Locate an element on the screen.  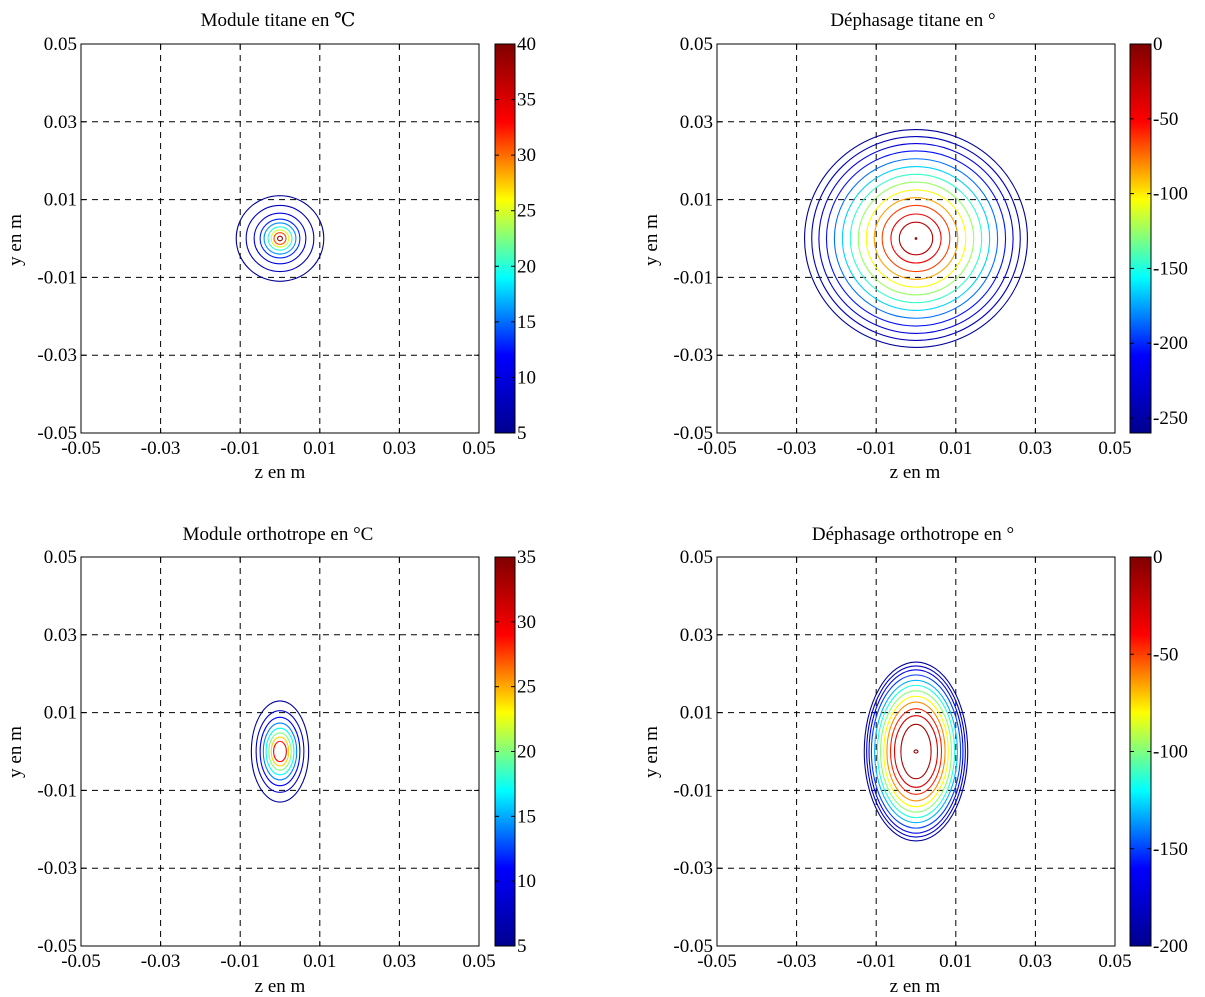
colorbar-tick-label: 40 is located at coordinates (526, 44).